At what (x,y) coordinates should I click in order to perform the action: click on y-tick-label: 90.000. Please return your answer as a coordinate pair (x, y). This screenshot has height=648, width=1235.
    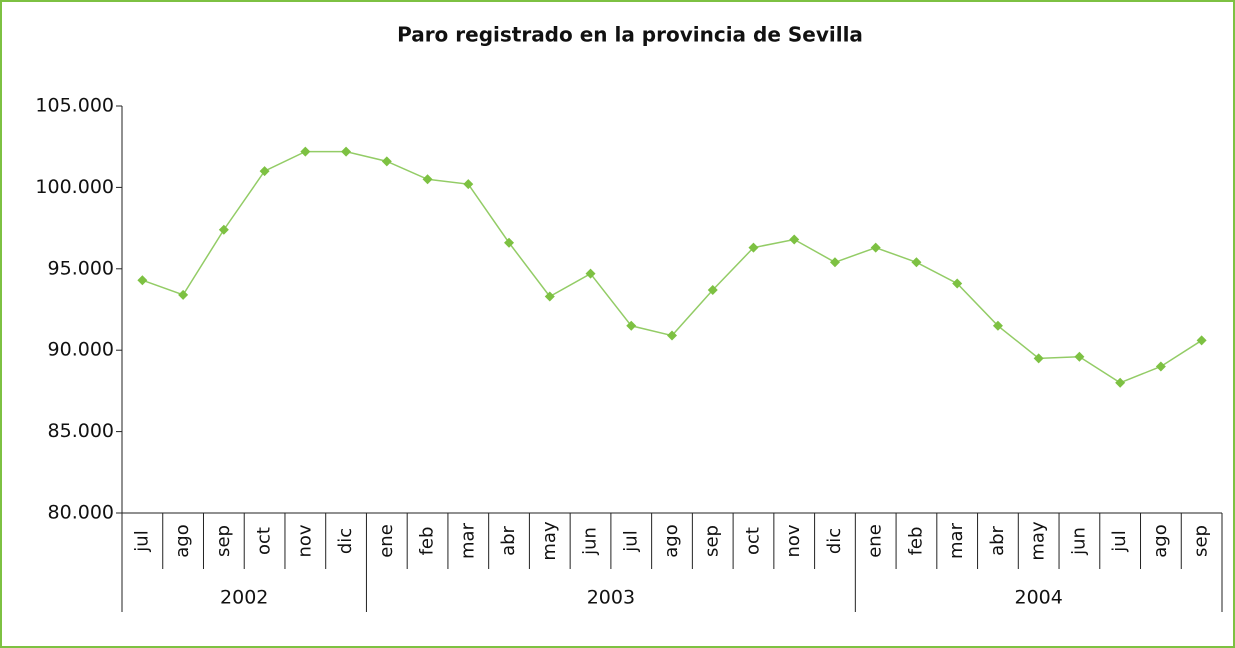
    Looking at the image, I should click on (81, 350).